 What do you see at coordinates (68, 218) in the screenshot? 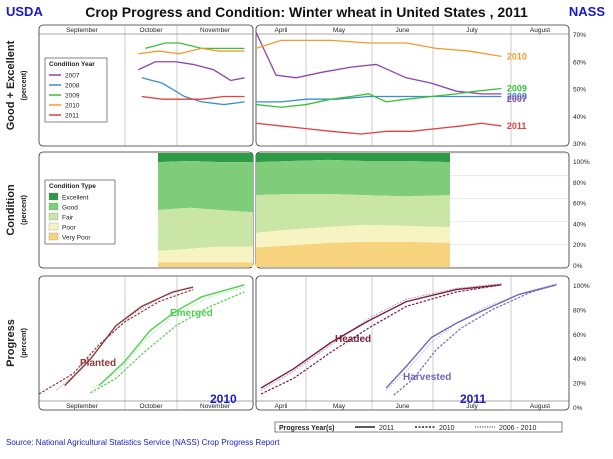
I see `legend-entry: Fair` at bounding box center [68, 218].